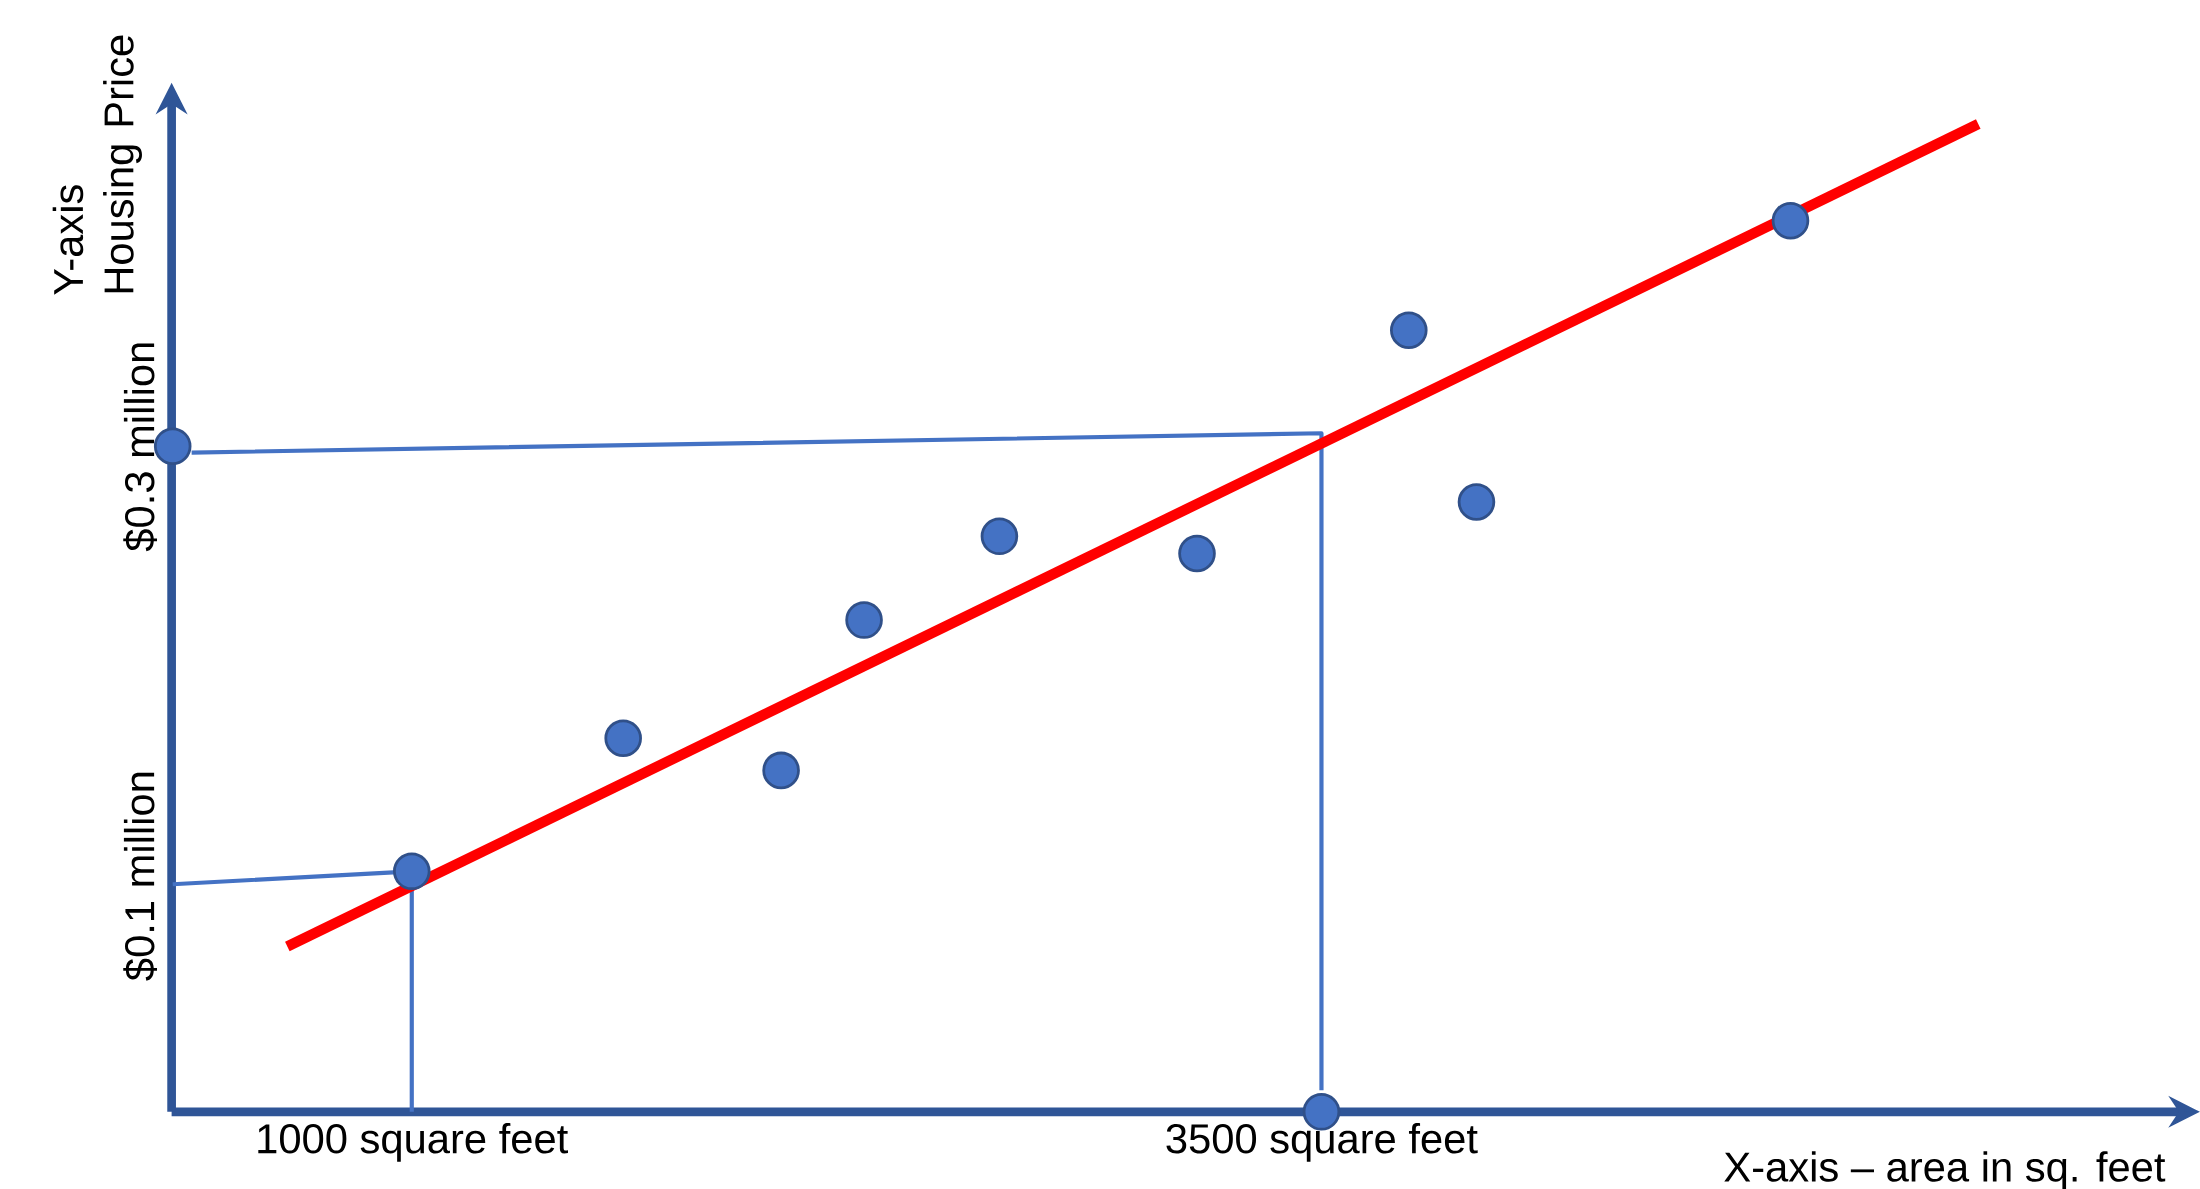 This screenshot has width=2200, height=1189. Describe the element at coordinates (413, 1142) in the screenshot. I see `x-tick-label: 1000 square feet` at that location.